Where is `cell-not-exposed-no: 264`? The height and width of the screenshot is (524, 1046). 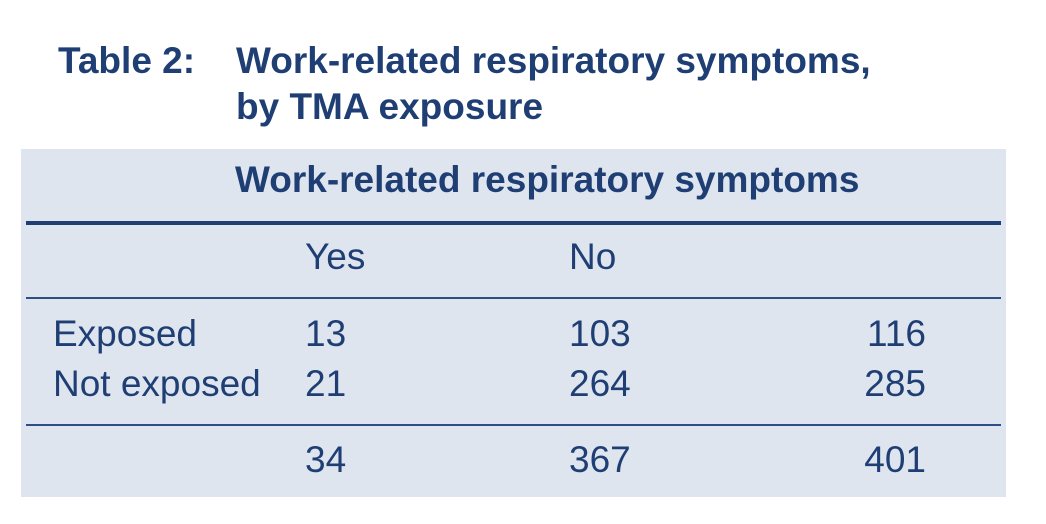
cell-not-exposed-no: 264 is located at coordinates (600, 383).